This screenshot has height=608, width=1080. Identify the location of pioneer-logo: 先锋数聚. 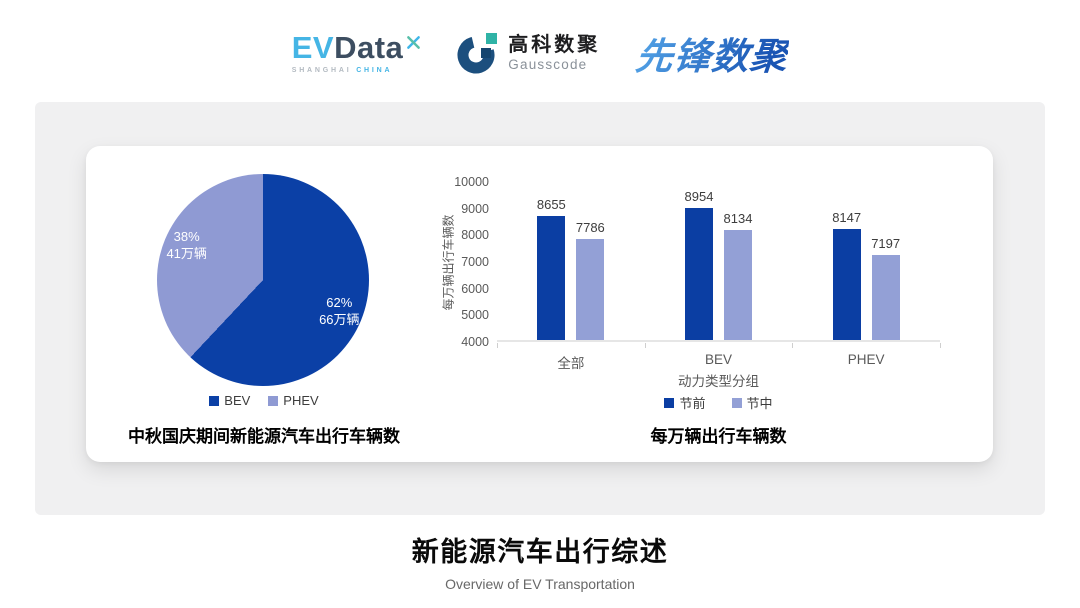
(712, 53).